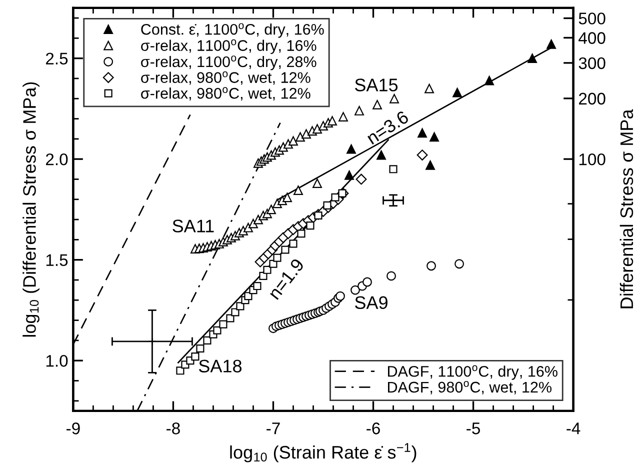 Image resolution: width=642 pixels, height=467 pixels. I want to click on annotation: SA15, so click(376, 85).